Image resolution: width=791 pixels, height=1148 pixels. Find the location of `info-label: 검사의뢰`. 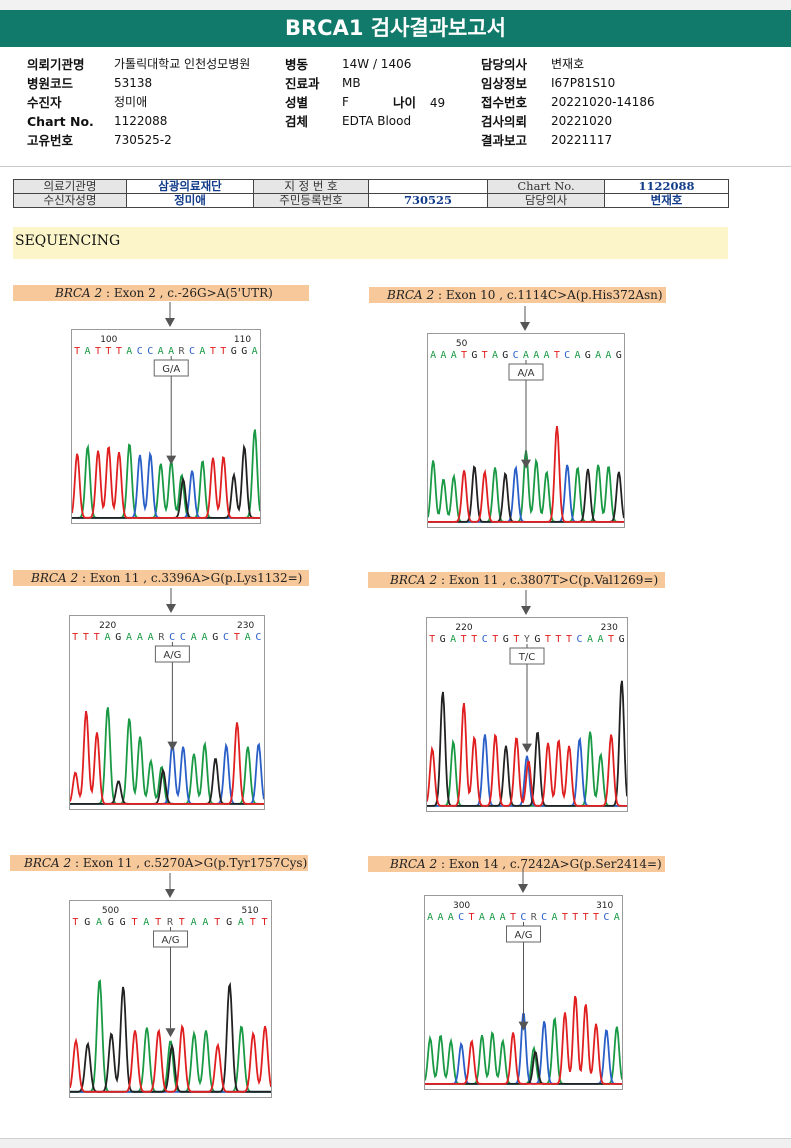

info-label: 검사의뢰 is located at coordinates (504, 121).